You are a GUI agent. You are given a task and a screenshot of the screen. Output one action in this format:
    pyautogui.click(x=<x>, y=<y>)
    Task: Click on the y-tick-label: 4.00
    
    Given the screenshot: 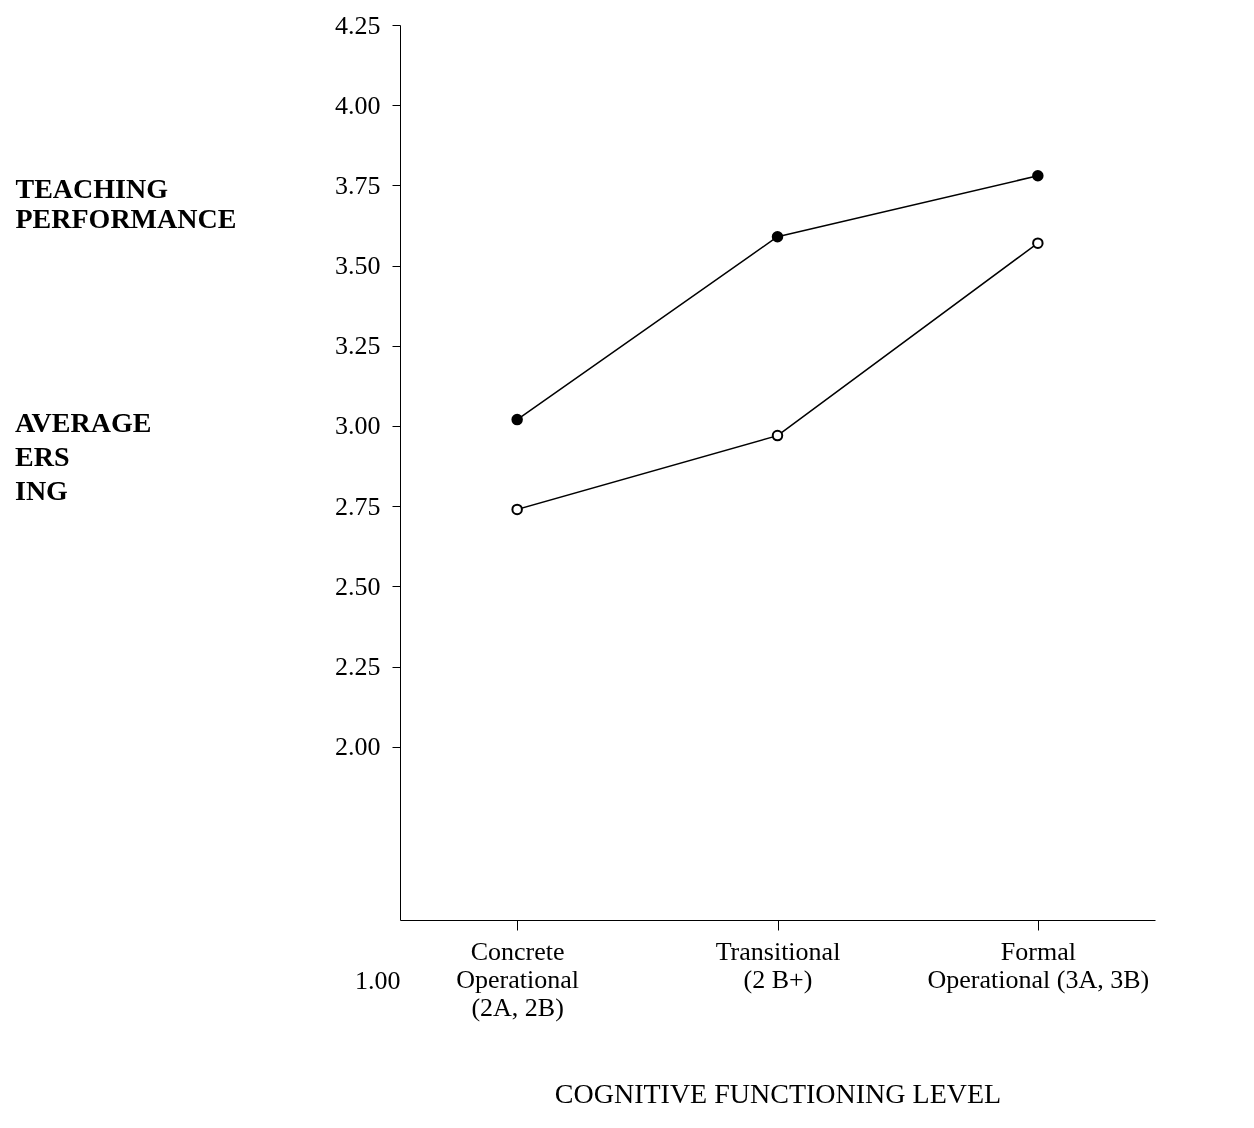 What is the action you would take?
    pyautogui.click(x=358, y=105)
    